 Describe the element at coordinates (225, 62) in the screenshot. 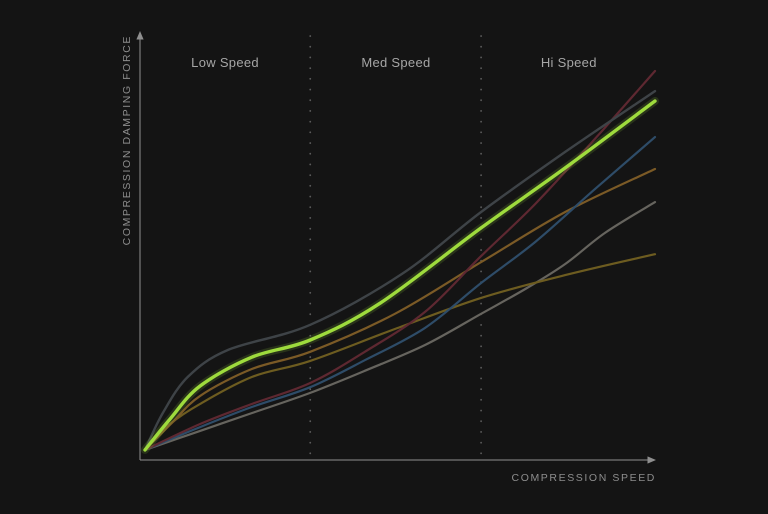

I see `zone-label-low-speed: Low Speed` at that location.